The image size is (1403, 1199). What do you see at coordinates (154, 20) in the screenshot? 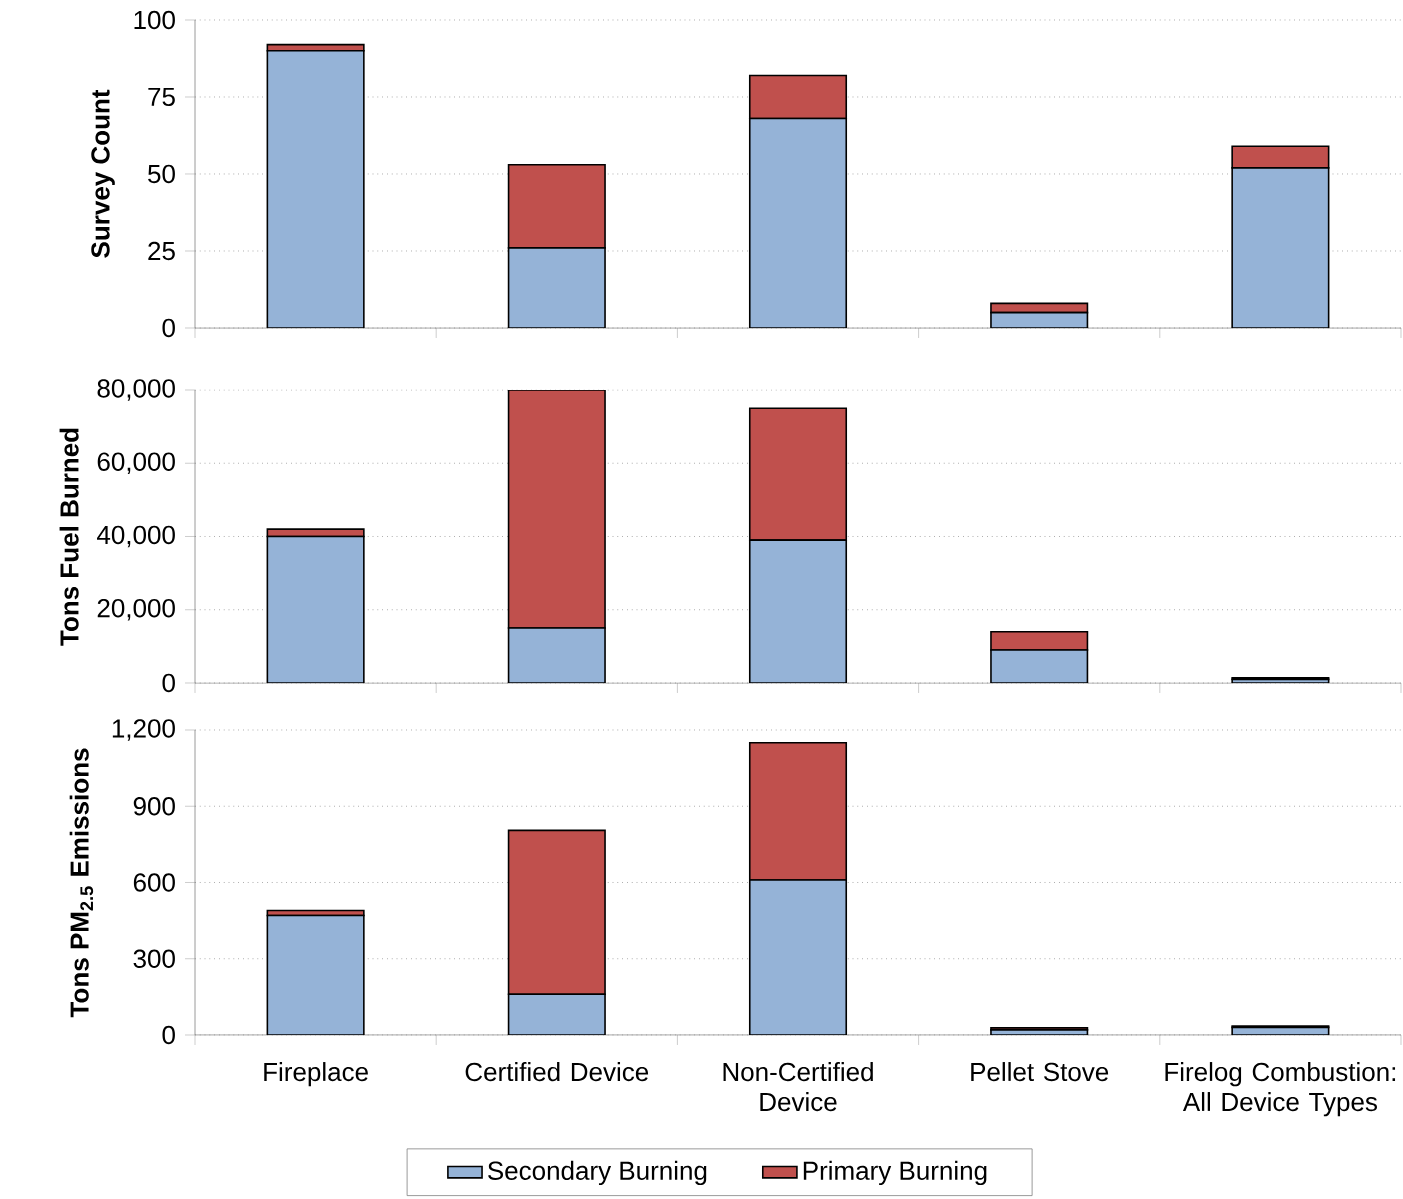
I see `y-tick-label: 100` at bounding box center [154, 20].